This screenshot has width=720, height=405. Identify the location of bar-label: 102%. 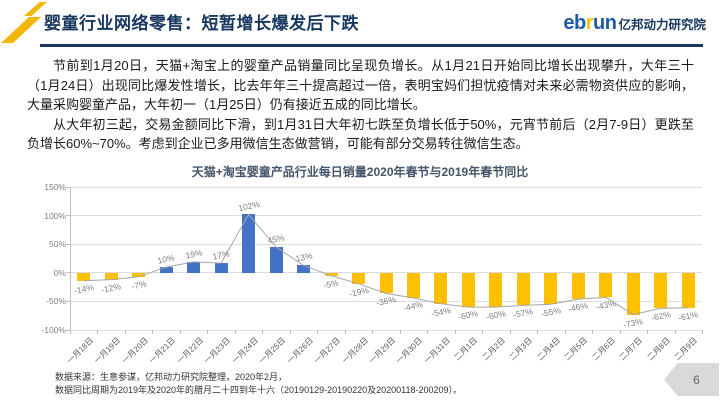
(248, 206).